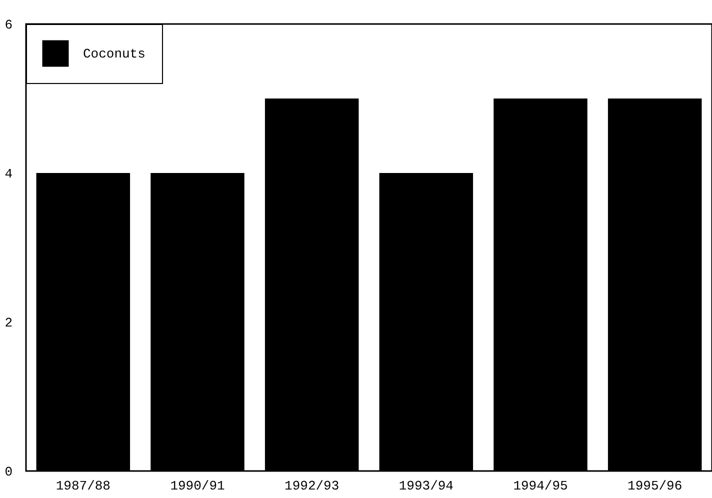 Image resolution: width=712 pixels, height=498 pixels. What do you see at coordinates (8, 25) in the screenshot?
I see `y-tick-label: 6` at bounding box center [8, 25].